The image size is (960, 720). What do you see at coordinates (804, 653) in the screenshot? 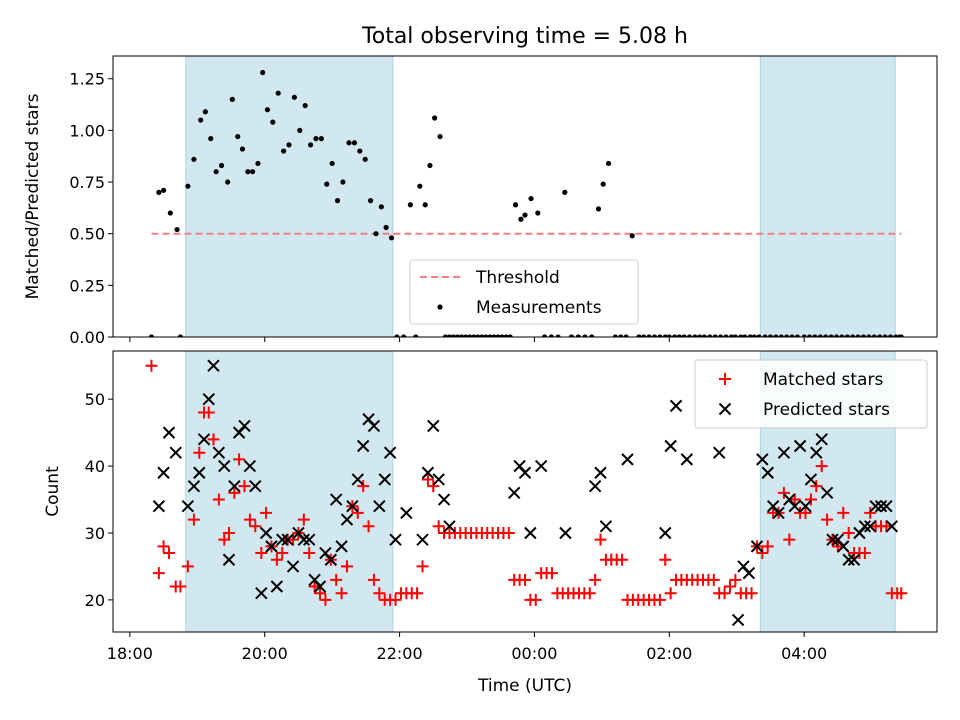
I see `x-tick-label: 04:00` at bounding box center [804, 653].